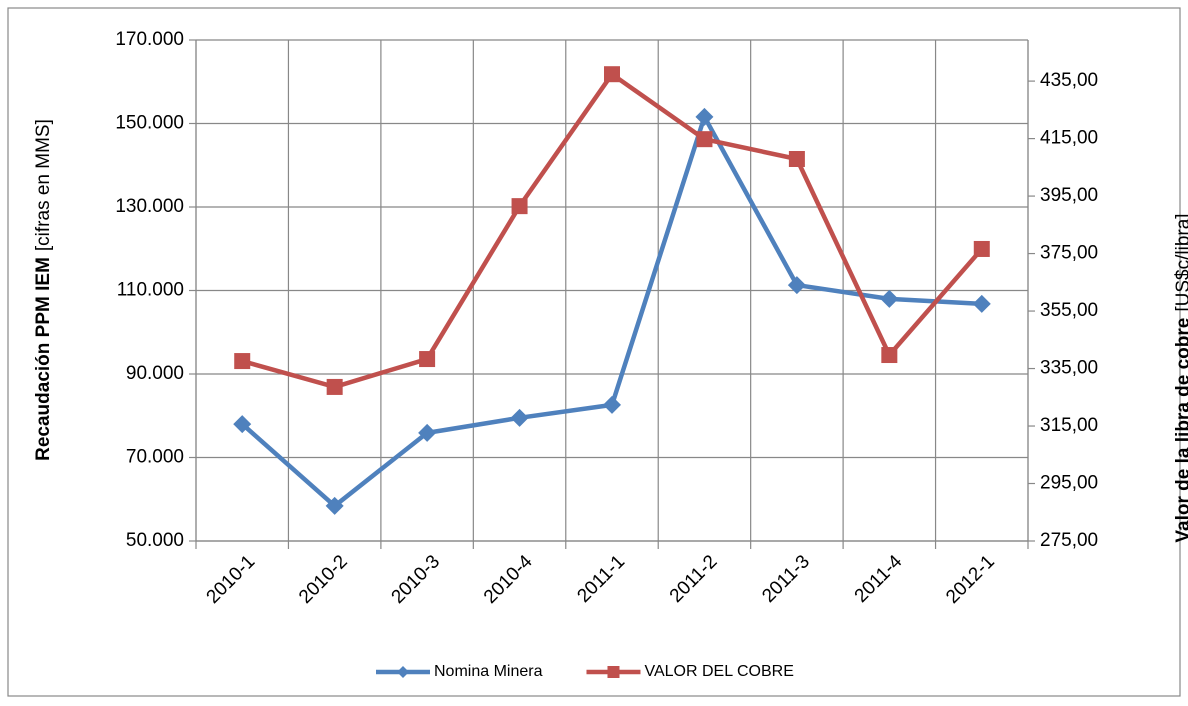  I want to click on y-axis-title: Recaudación PPM IEM [cifras en MMS], so click(43, 290).